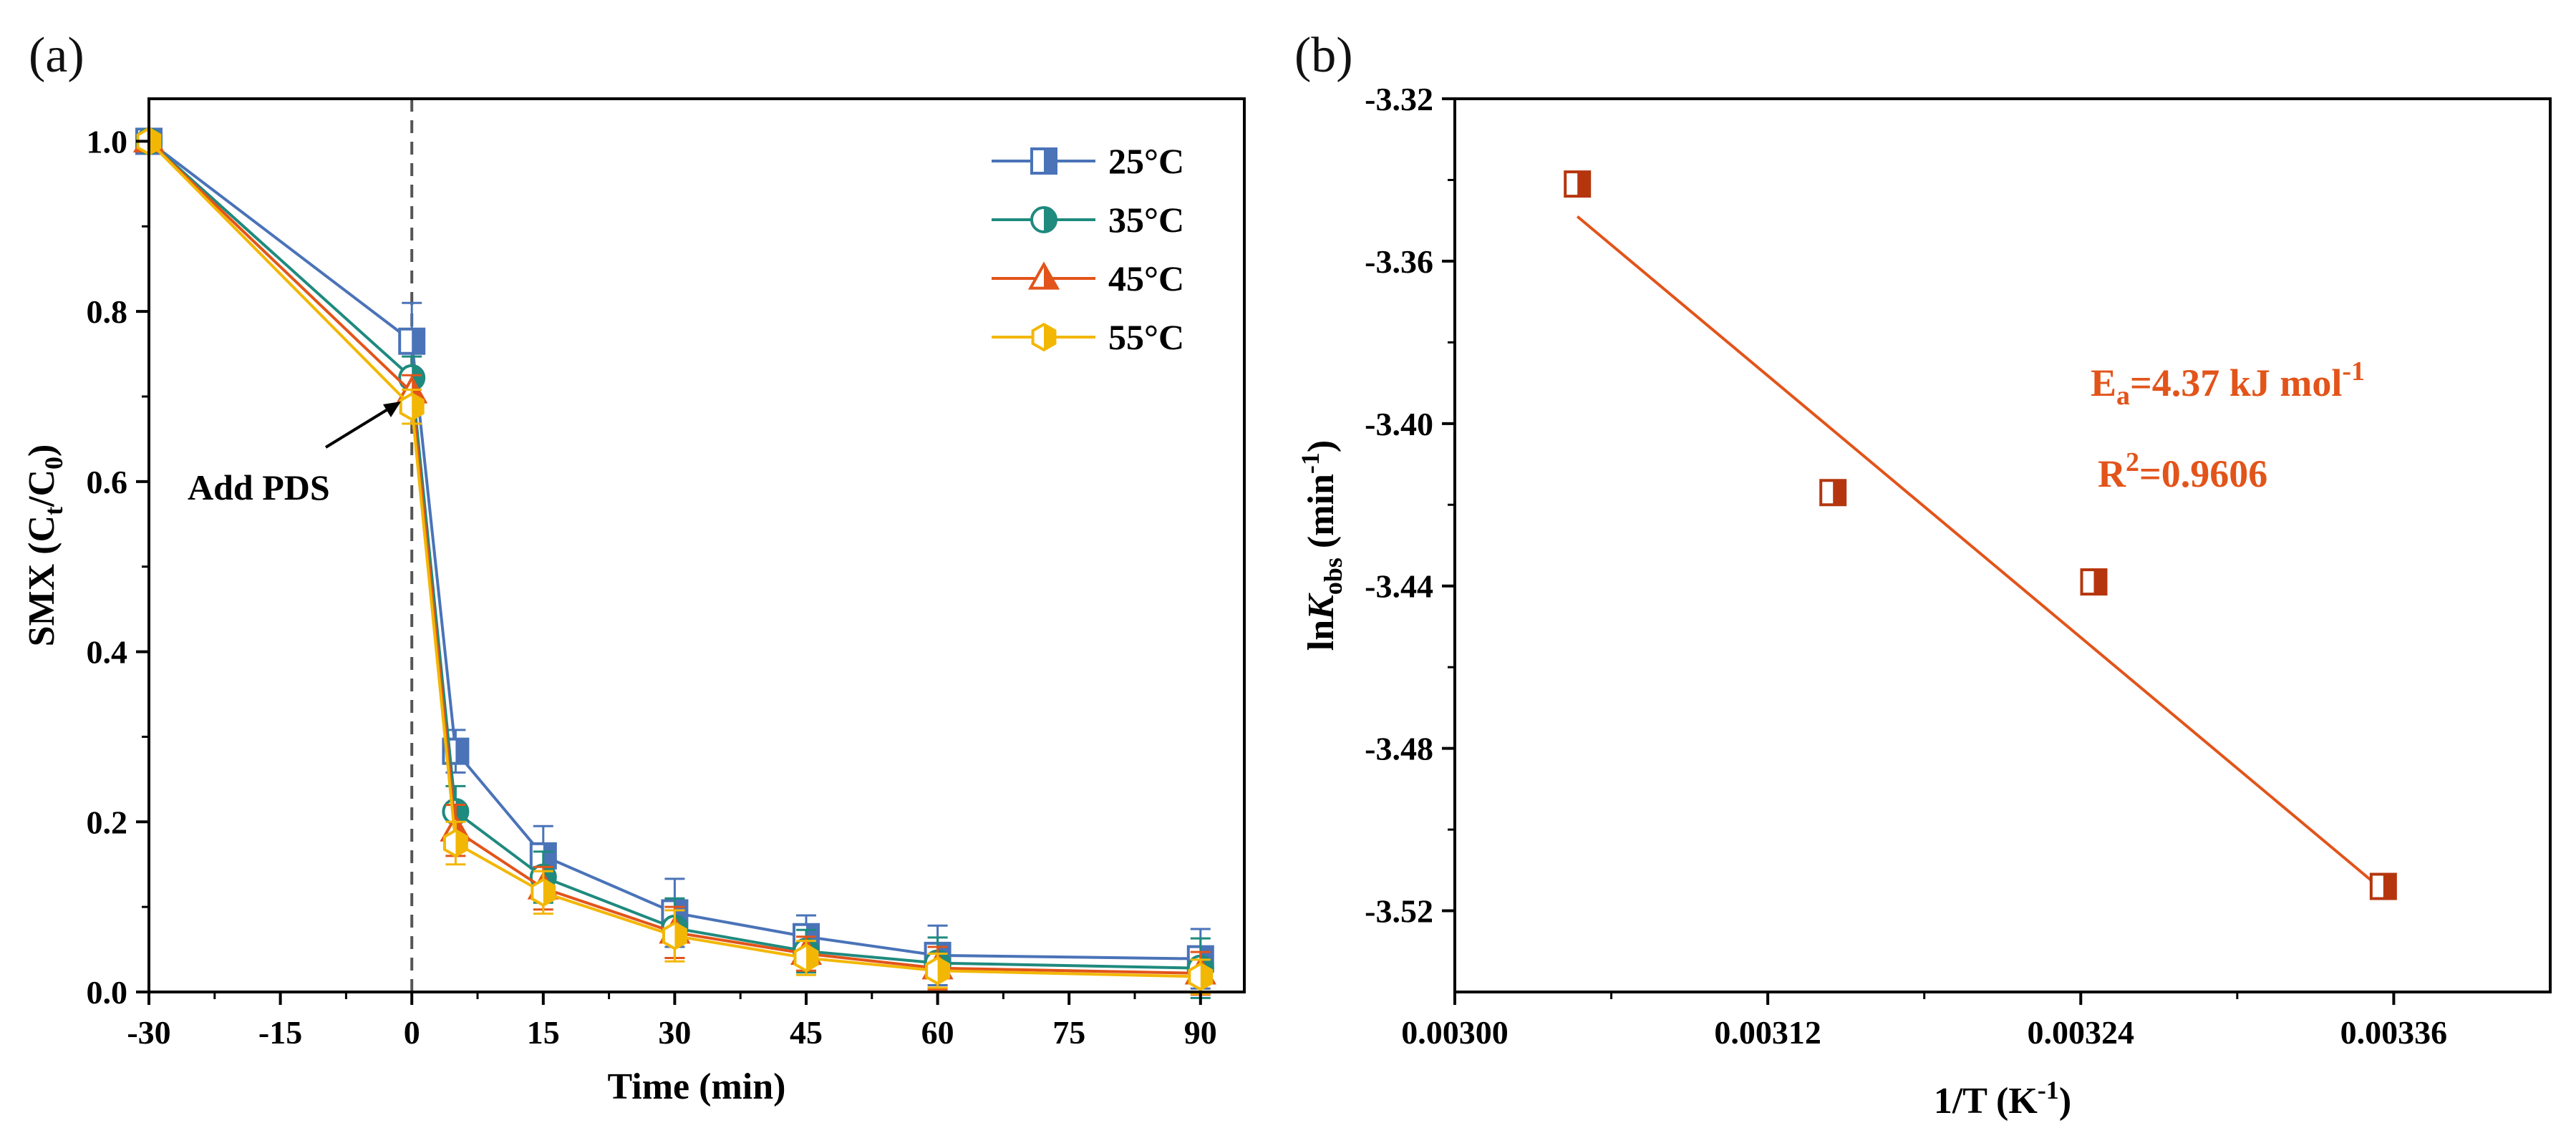 The width and height of the screenshot is (2576, 1143). Describe the element at coordinates (108, 142) in the screenshot. I see `panel-a-y-tick-label: 1.0` at that location.